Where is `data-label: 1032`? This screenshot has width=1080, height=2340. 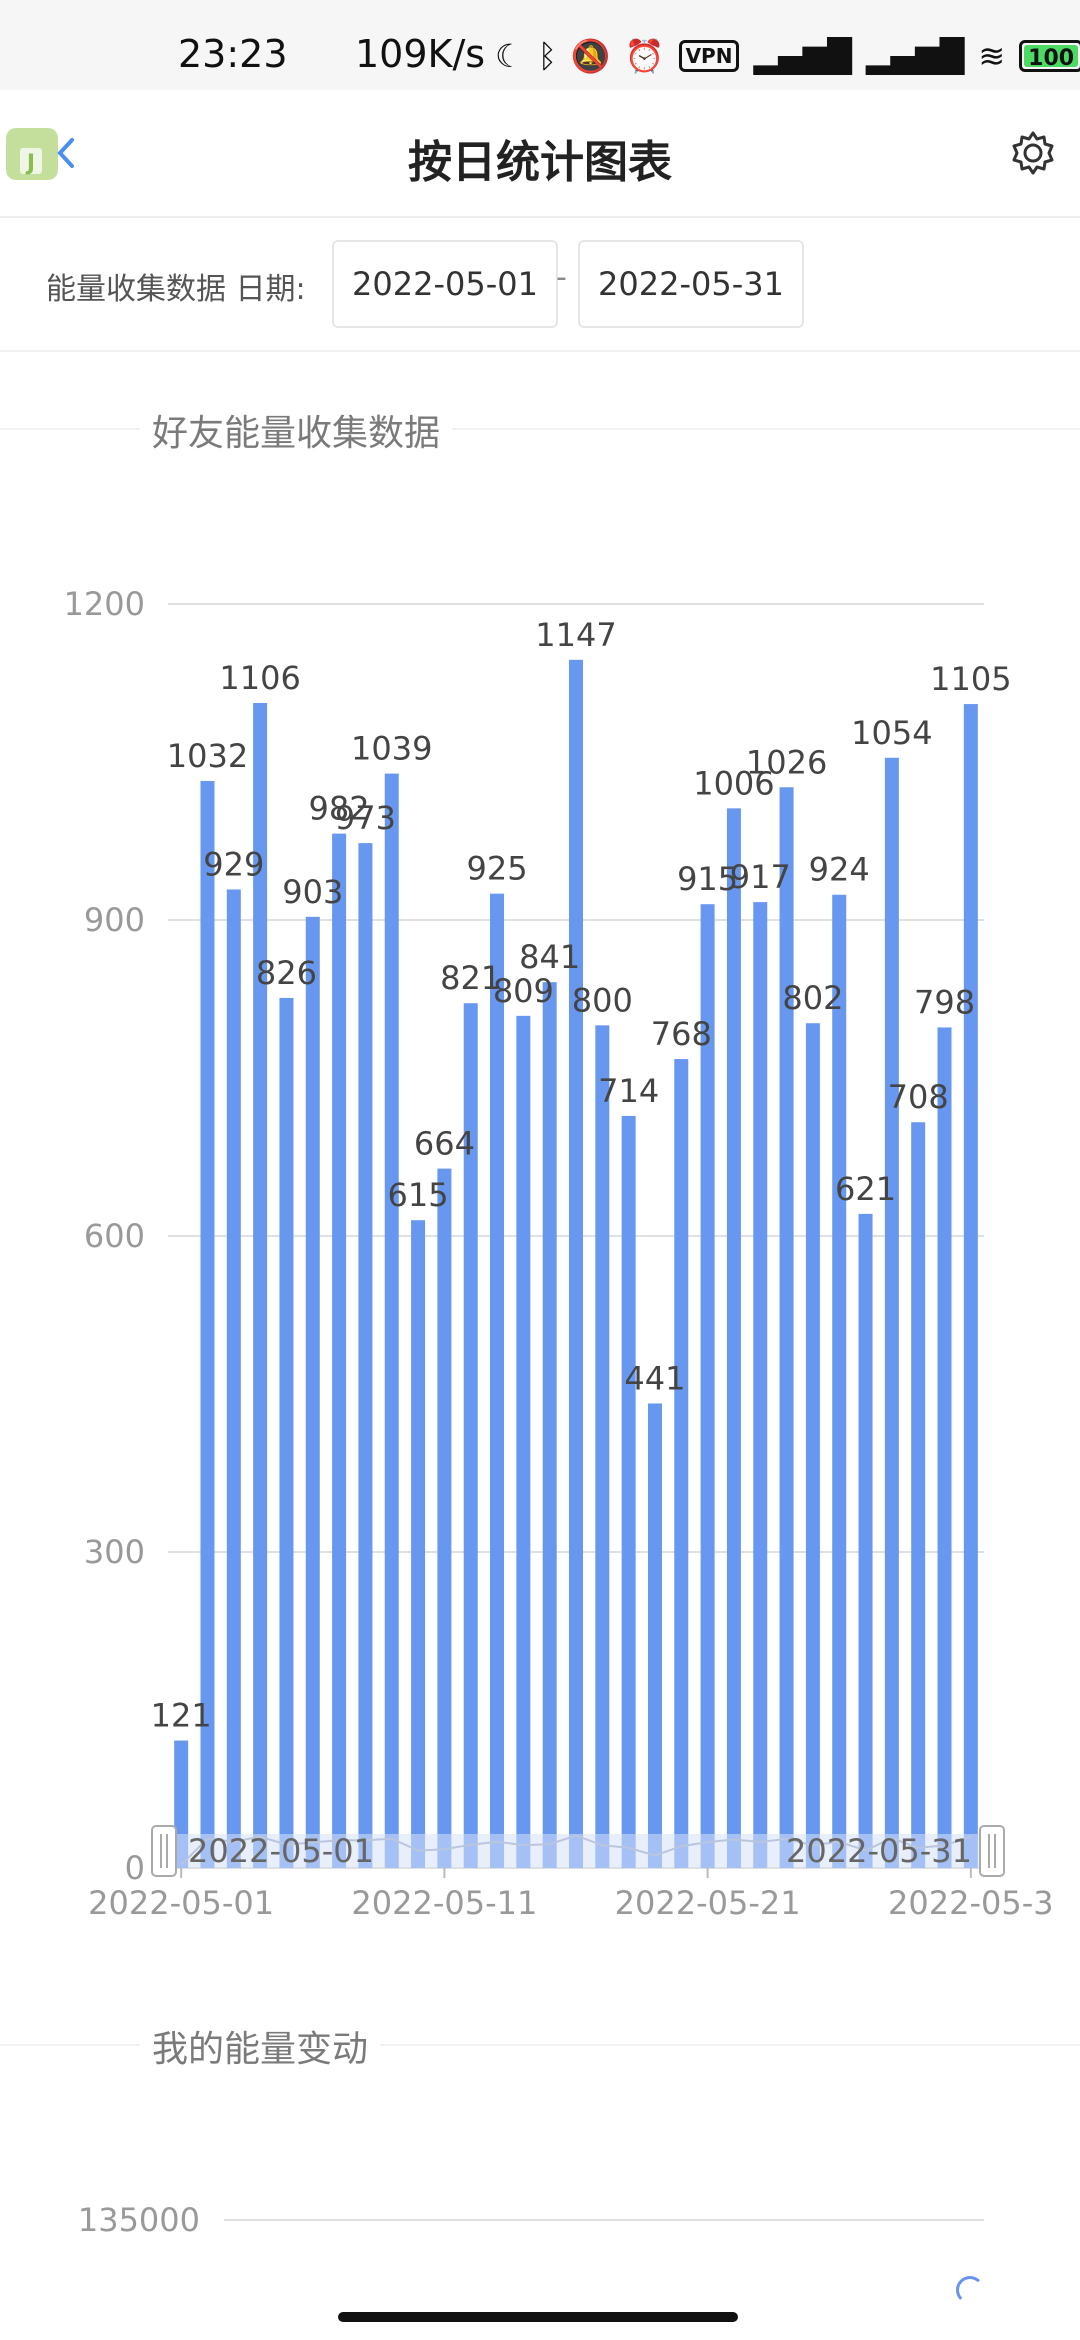 data-label: 1032 is located at coordinates (207, 756).